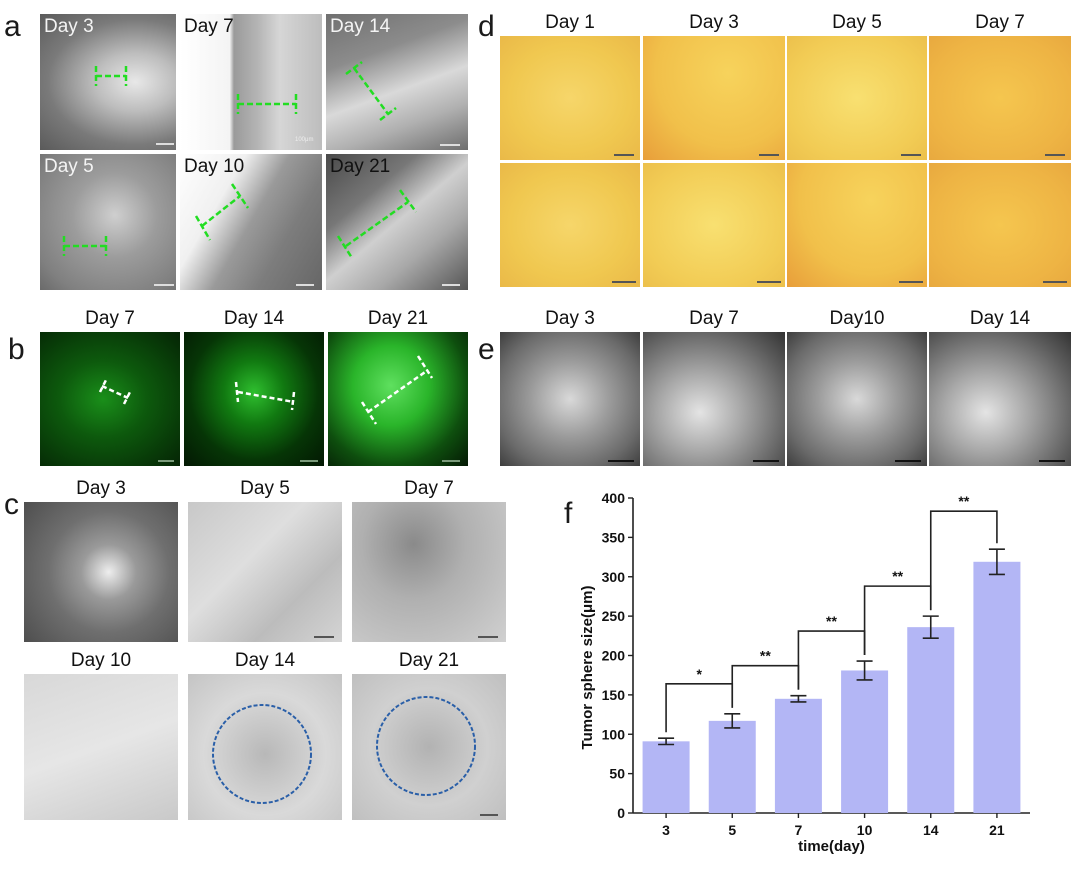 The width and height of the screenshot is (1087, 870). I want to click on panel-b-letter: b, so click(16, 349).